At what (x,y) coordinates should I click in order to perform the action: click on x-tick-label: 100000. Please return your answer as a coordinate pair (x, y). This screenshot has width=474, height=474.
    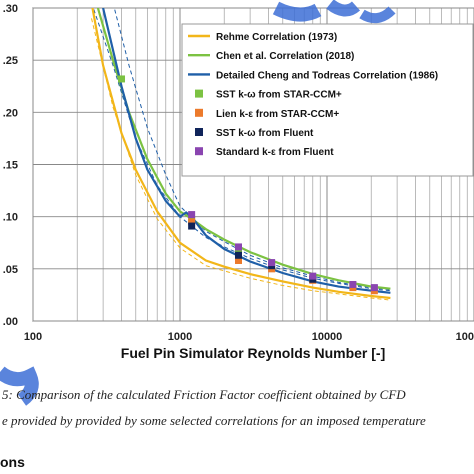
    Looking at the image, I should click on (465, 337).